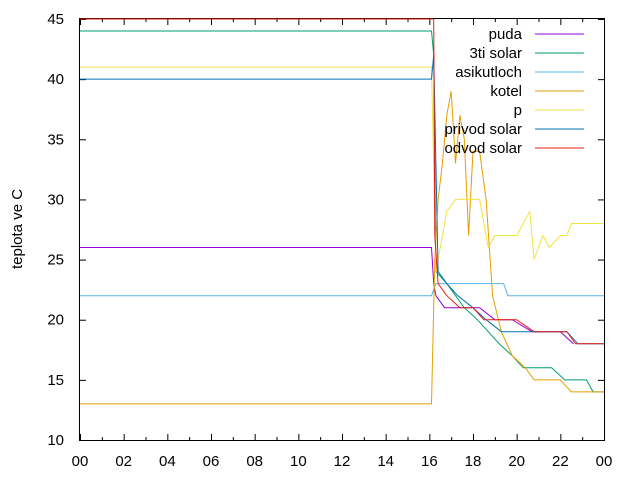 The height and width of the screenshot is (480, 640). Describe the element at coordinates (483, 129) in the screenshot. I see `legend-label: privod solar` at that location.